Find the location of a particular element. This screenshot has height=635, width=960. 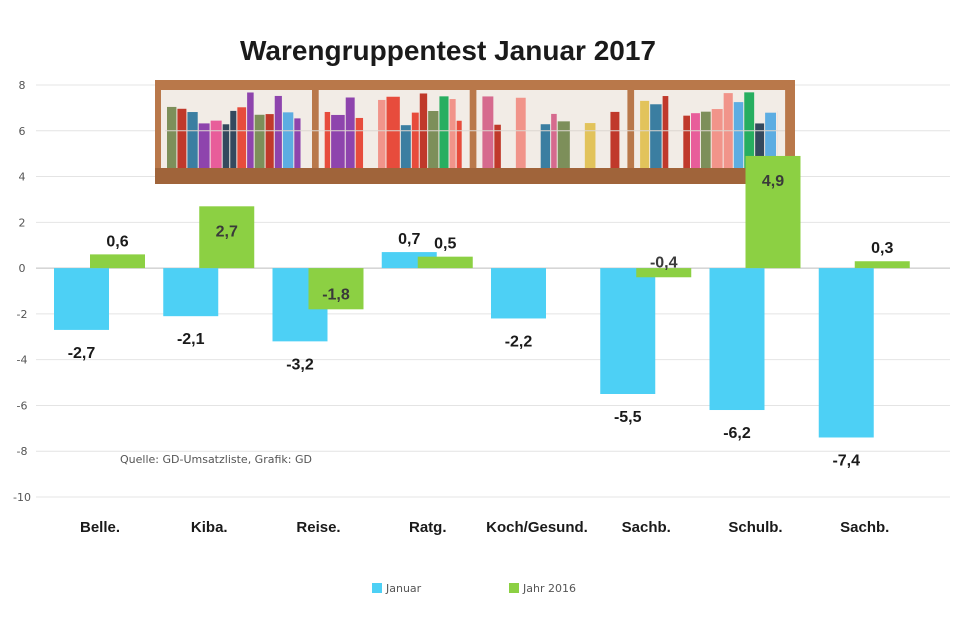

bookshelf-illustration is located at coordinates (475, 132).